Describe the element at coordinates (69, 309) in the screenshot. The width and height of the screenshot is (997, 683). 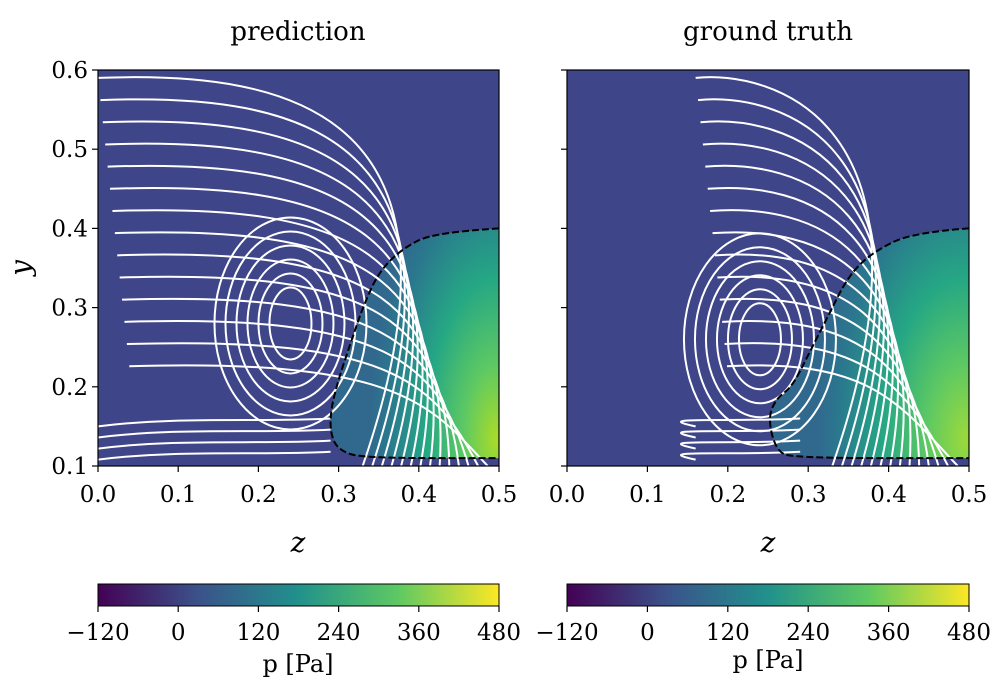
I see `prediction-y-tick-label: 0.3` at that location.